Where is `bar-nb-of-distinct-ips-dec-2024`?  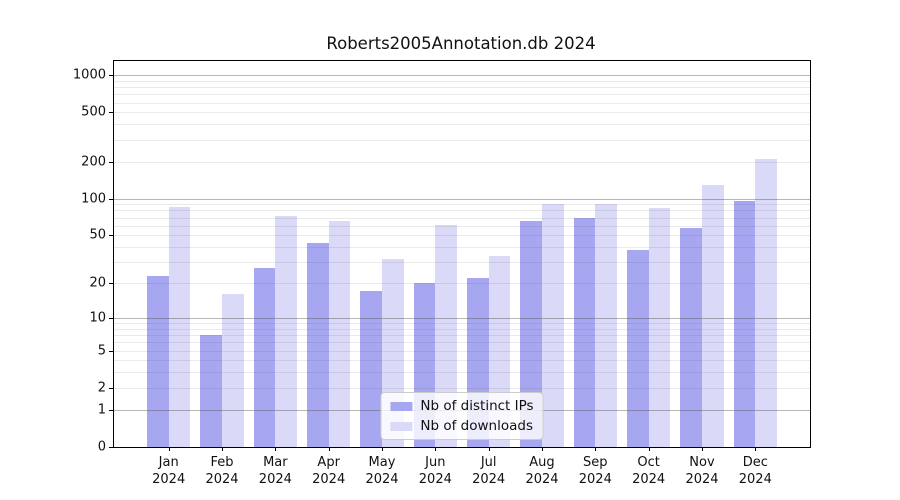 bar-nb-of-distinct-ips-dec-2024 is located at coordinates (744, 324).